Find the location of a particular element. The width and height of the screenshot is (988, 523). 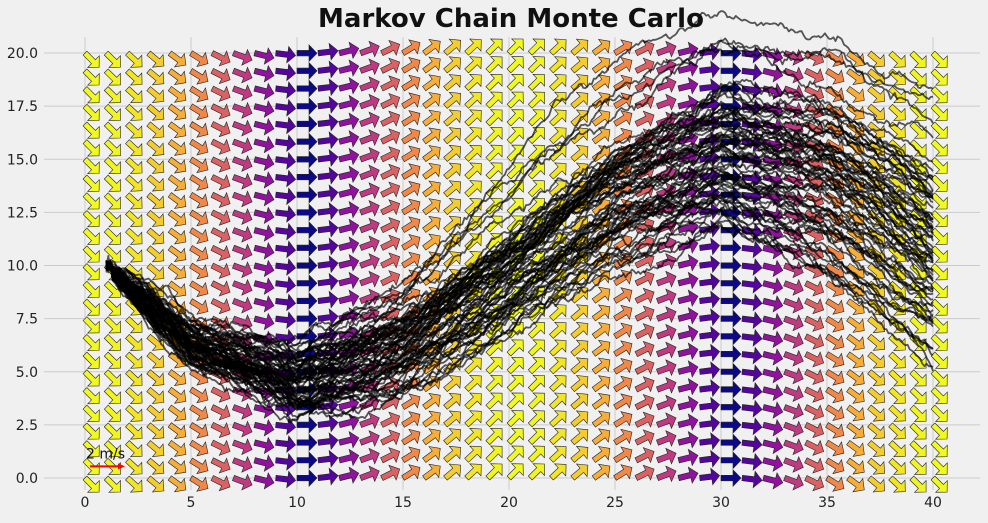

y-tick-label: 20.0 is located at coordinates (22, 54).